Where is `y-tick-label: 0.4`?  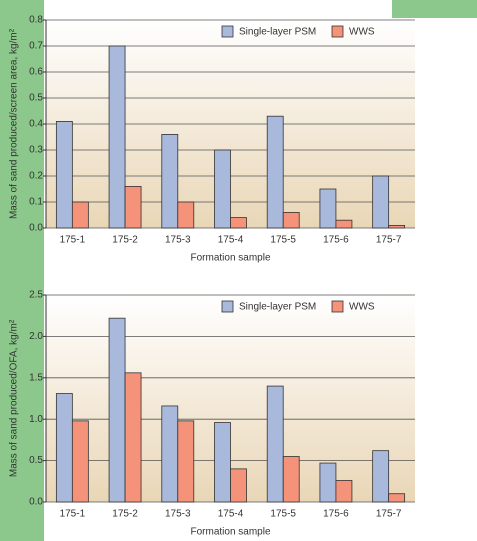
y-tick-label: 0.4 is located at coordinates (36, 124).